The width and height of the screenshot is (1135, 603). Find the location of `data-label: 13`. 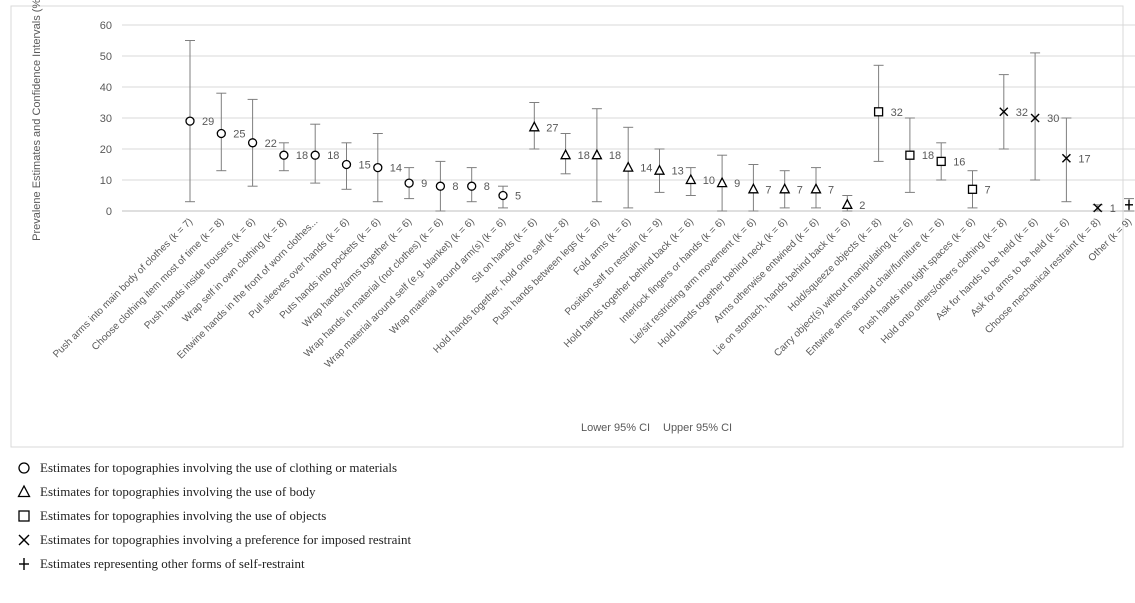

data-label: 13 is located at coordinates (678, 172).